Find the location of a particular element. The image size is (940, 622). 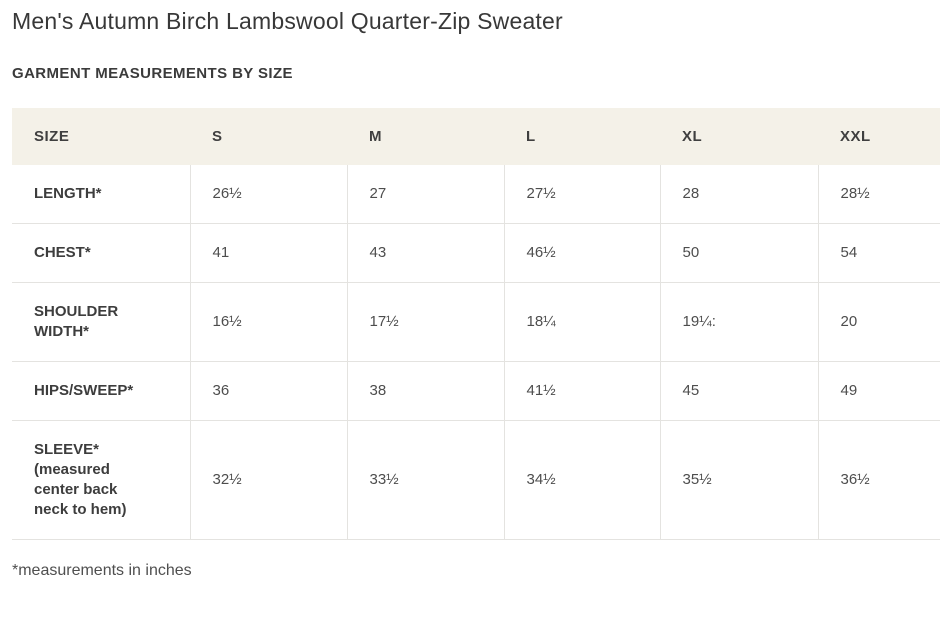

column-header-xxl: XXL is located at coordinates (879, 136).